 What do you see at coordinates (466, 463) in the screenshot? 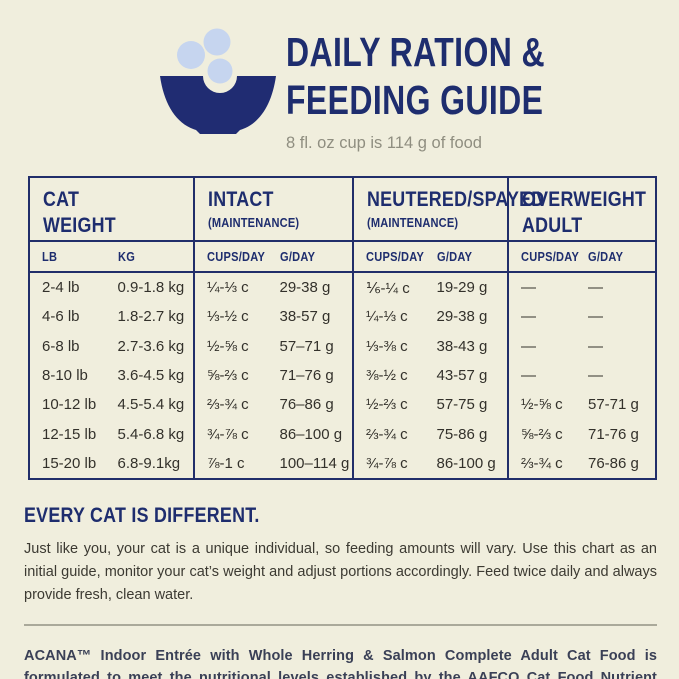
I see `cell-neutered_g: 86-100 g` at bounding box center [466, 463].